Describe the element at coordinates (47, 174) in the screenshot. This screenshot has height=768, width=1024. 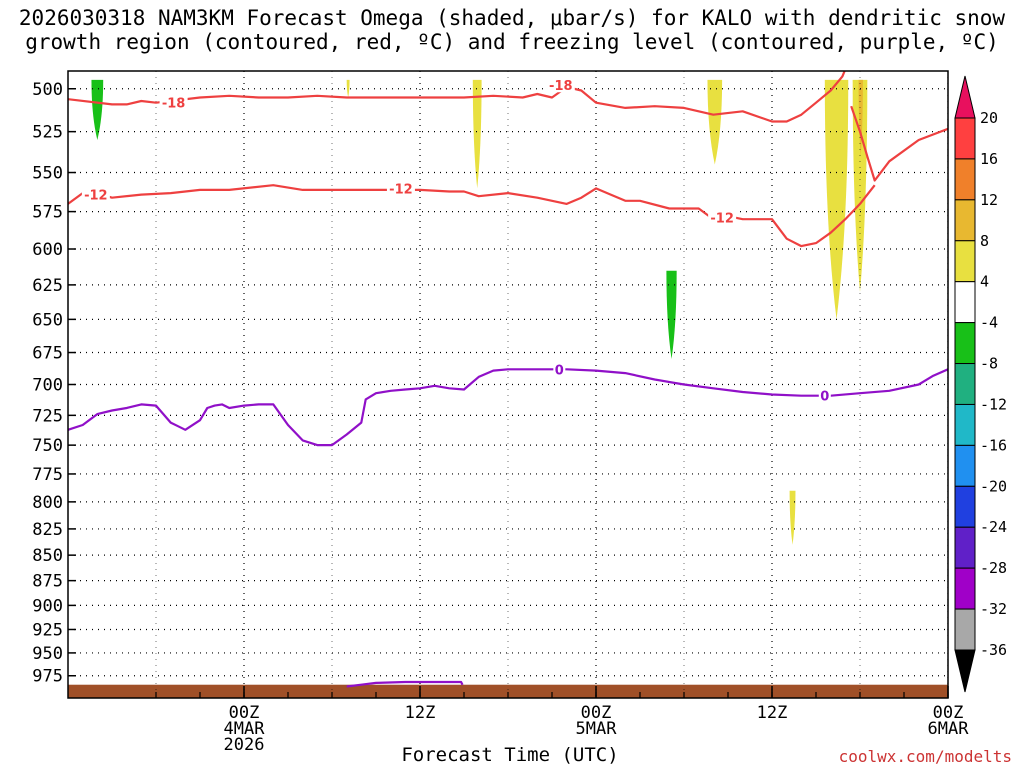
I see `y-tick-label: 550` at that location.